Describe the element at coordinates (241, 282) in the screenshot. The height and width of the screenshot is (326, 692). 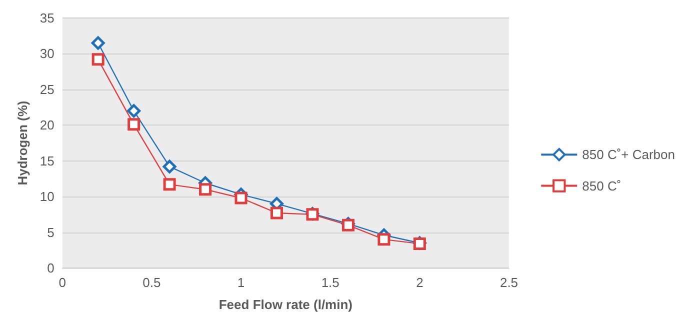
I see `x-tick-label: 1` at that location.